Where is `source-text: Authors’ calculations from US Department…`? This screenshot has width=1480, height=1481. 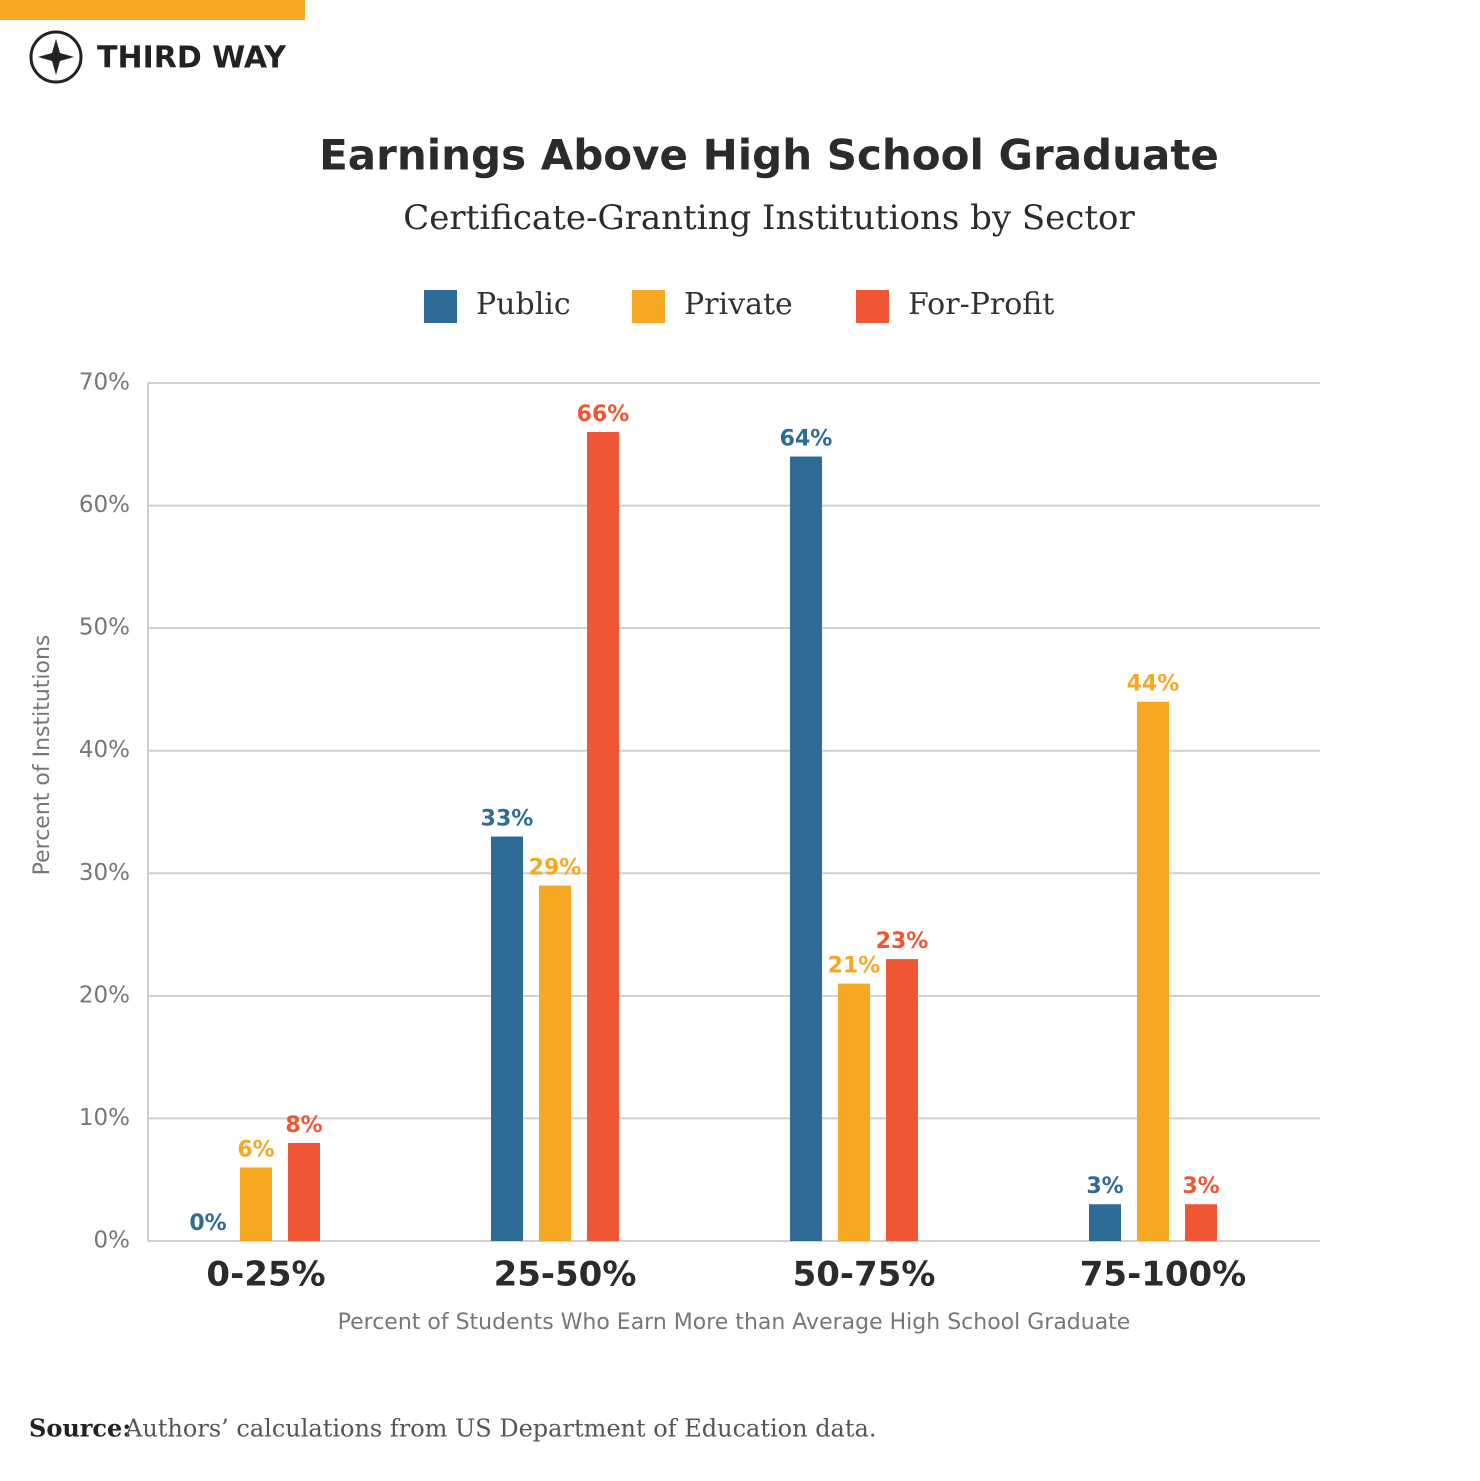
source-text: Authors’ calculations from US Department… is located at coordinates (500, 1429).